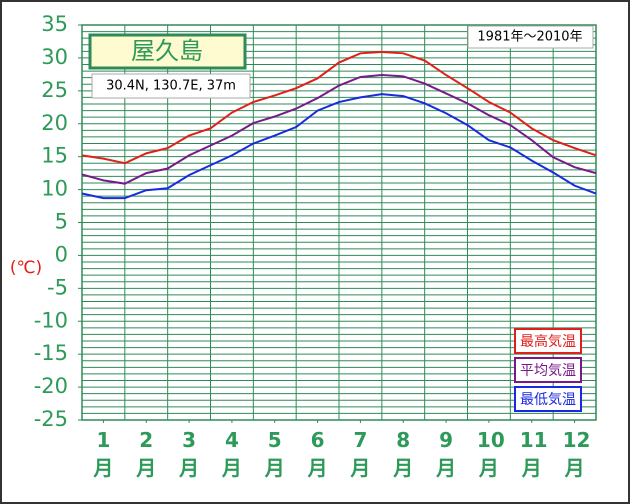 Image resolution: width=630 pixels, height=504 pixels. I want to click on x-tick-label: 2月, so click(146, 454).